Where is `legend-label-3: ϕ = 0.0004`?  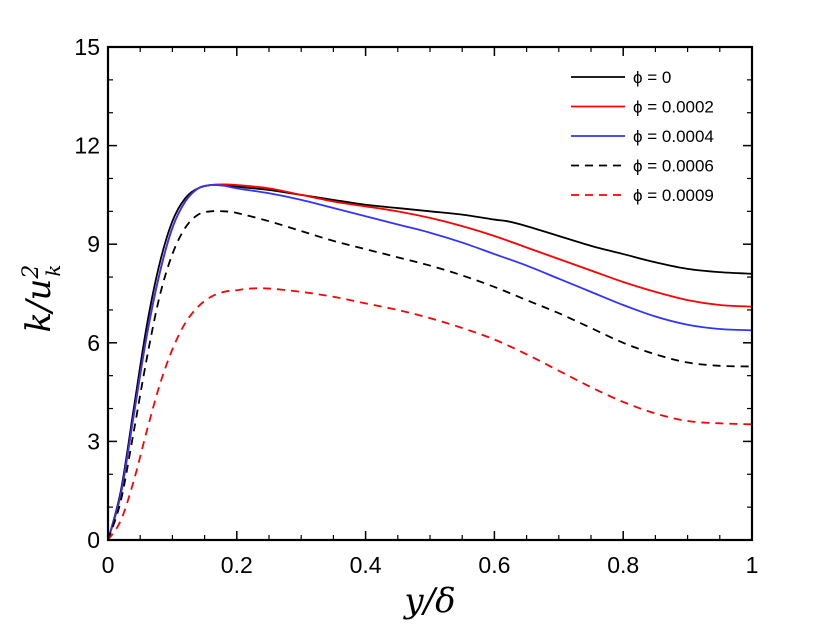
legend-label-3: ϕ = 0.0004 is located at coordinates (673, 136).